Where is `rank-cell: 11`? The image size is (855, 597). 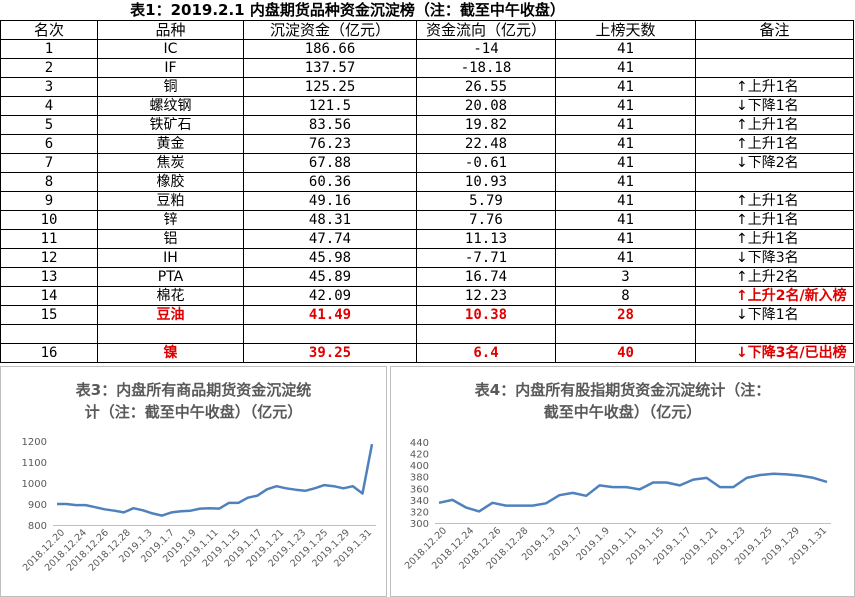 rank-cell: 11 is located at coordinates (49, 239).